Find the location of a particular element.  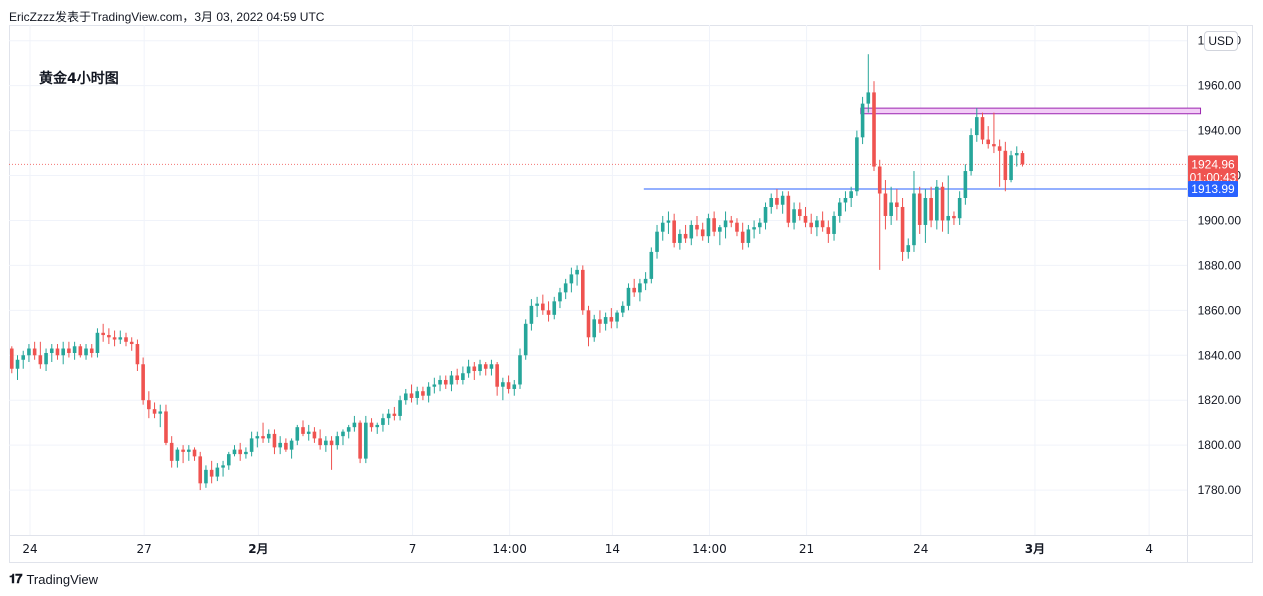

x-tick-label: 4 is located at coordinates (1149, 549).